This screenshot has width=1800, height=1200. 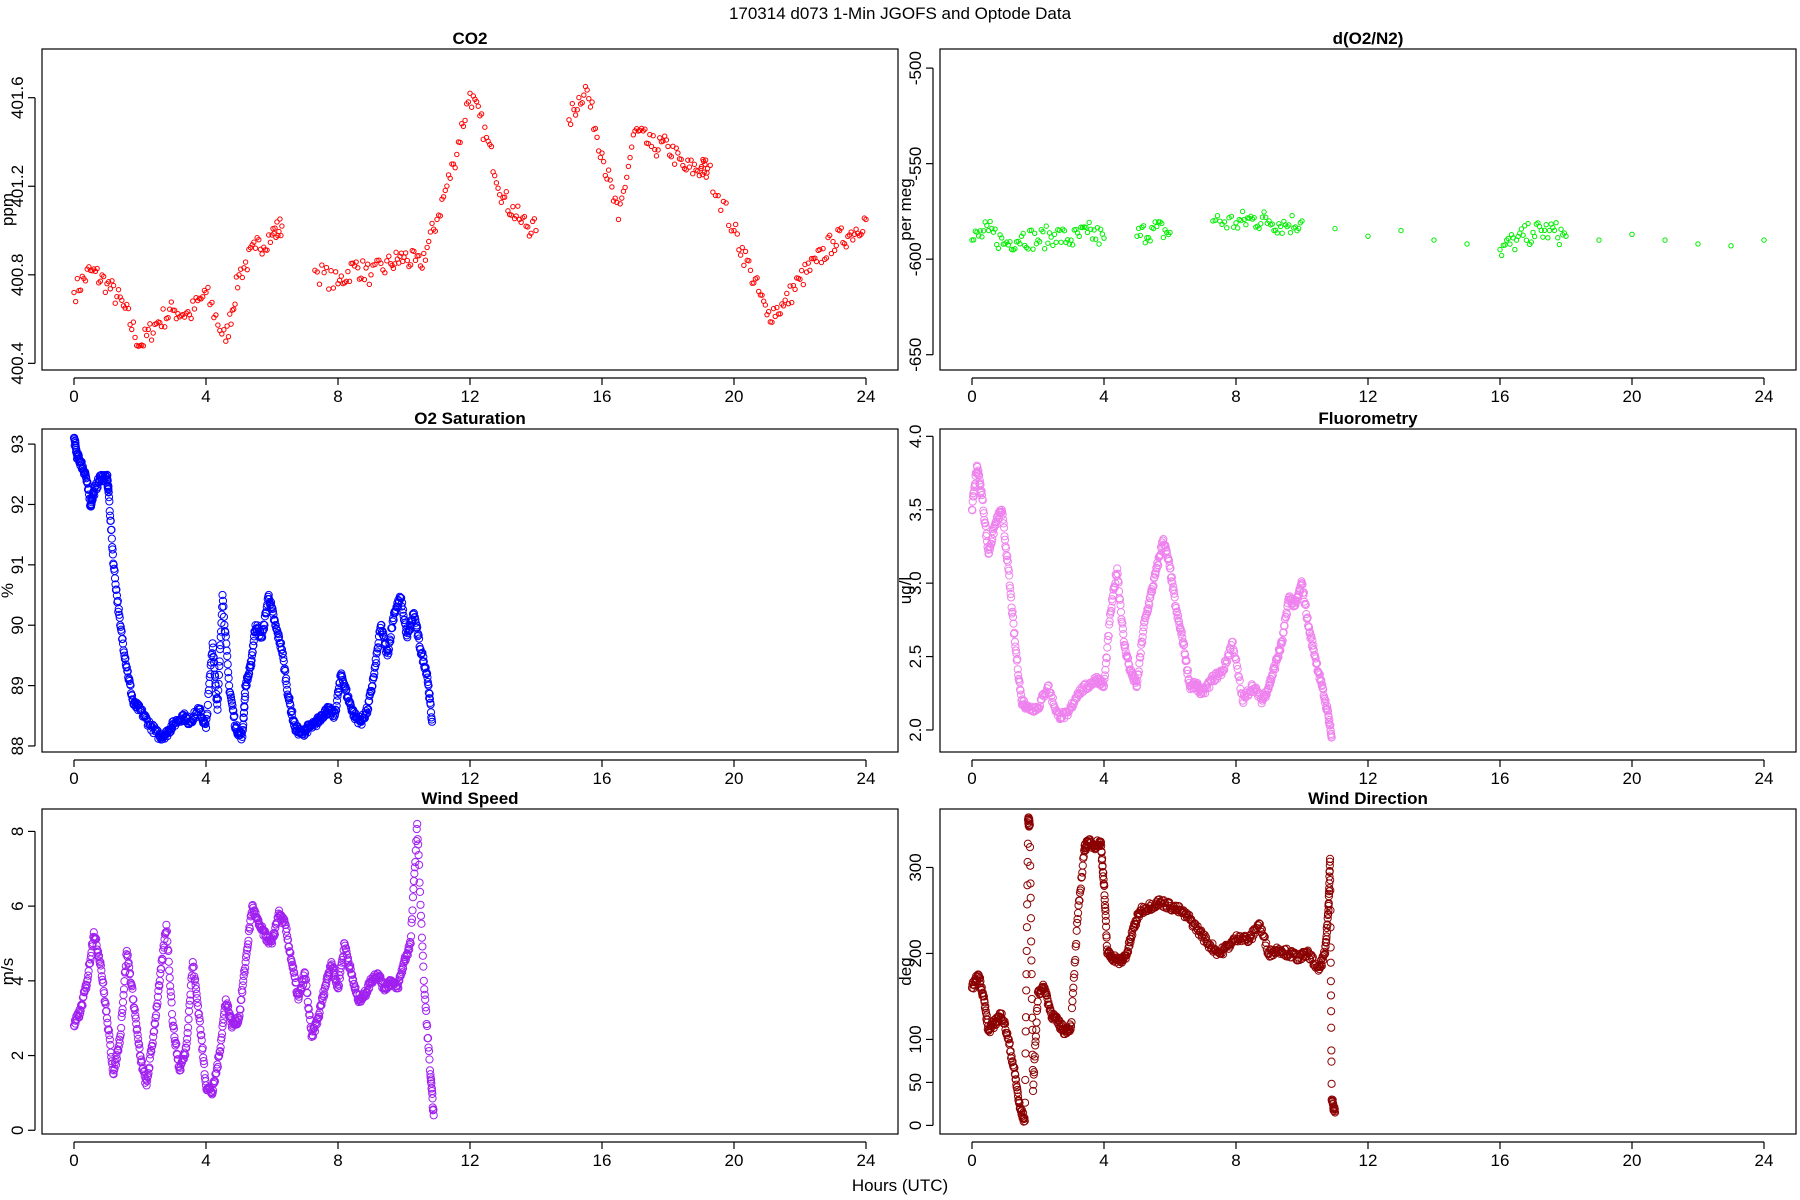 I want to click on fluor-x-tick-label: 20, so click(x=1632, y=778).